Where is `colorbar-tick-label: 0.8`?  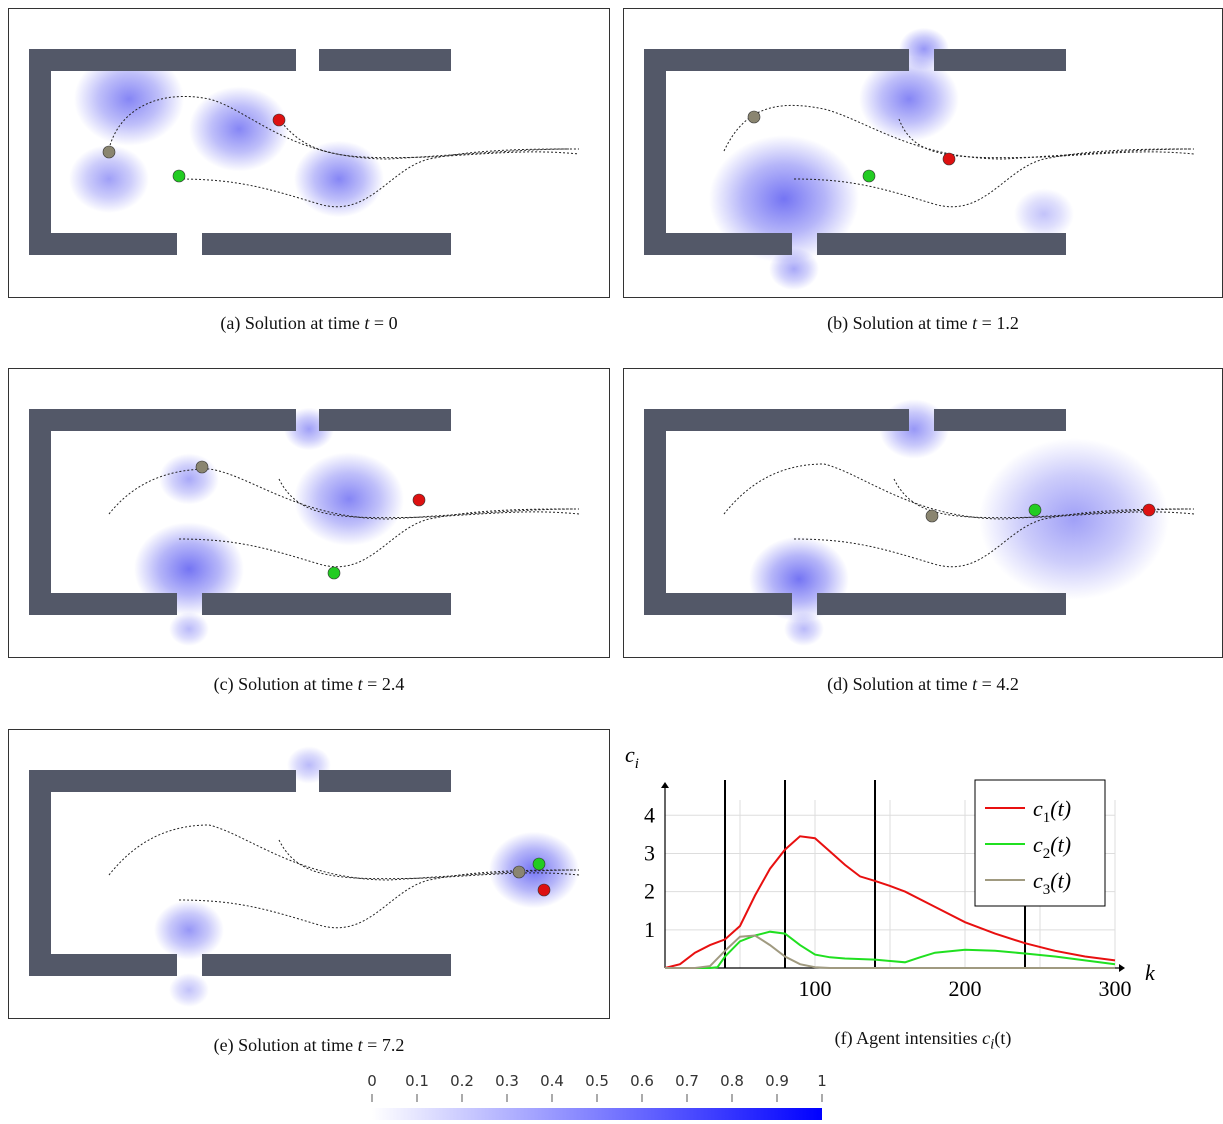 colorbar-tick-label: 0.8 is located at coordinates (732, 1081).